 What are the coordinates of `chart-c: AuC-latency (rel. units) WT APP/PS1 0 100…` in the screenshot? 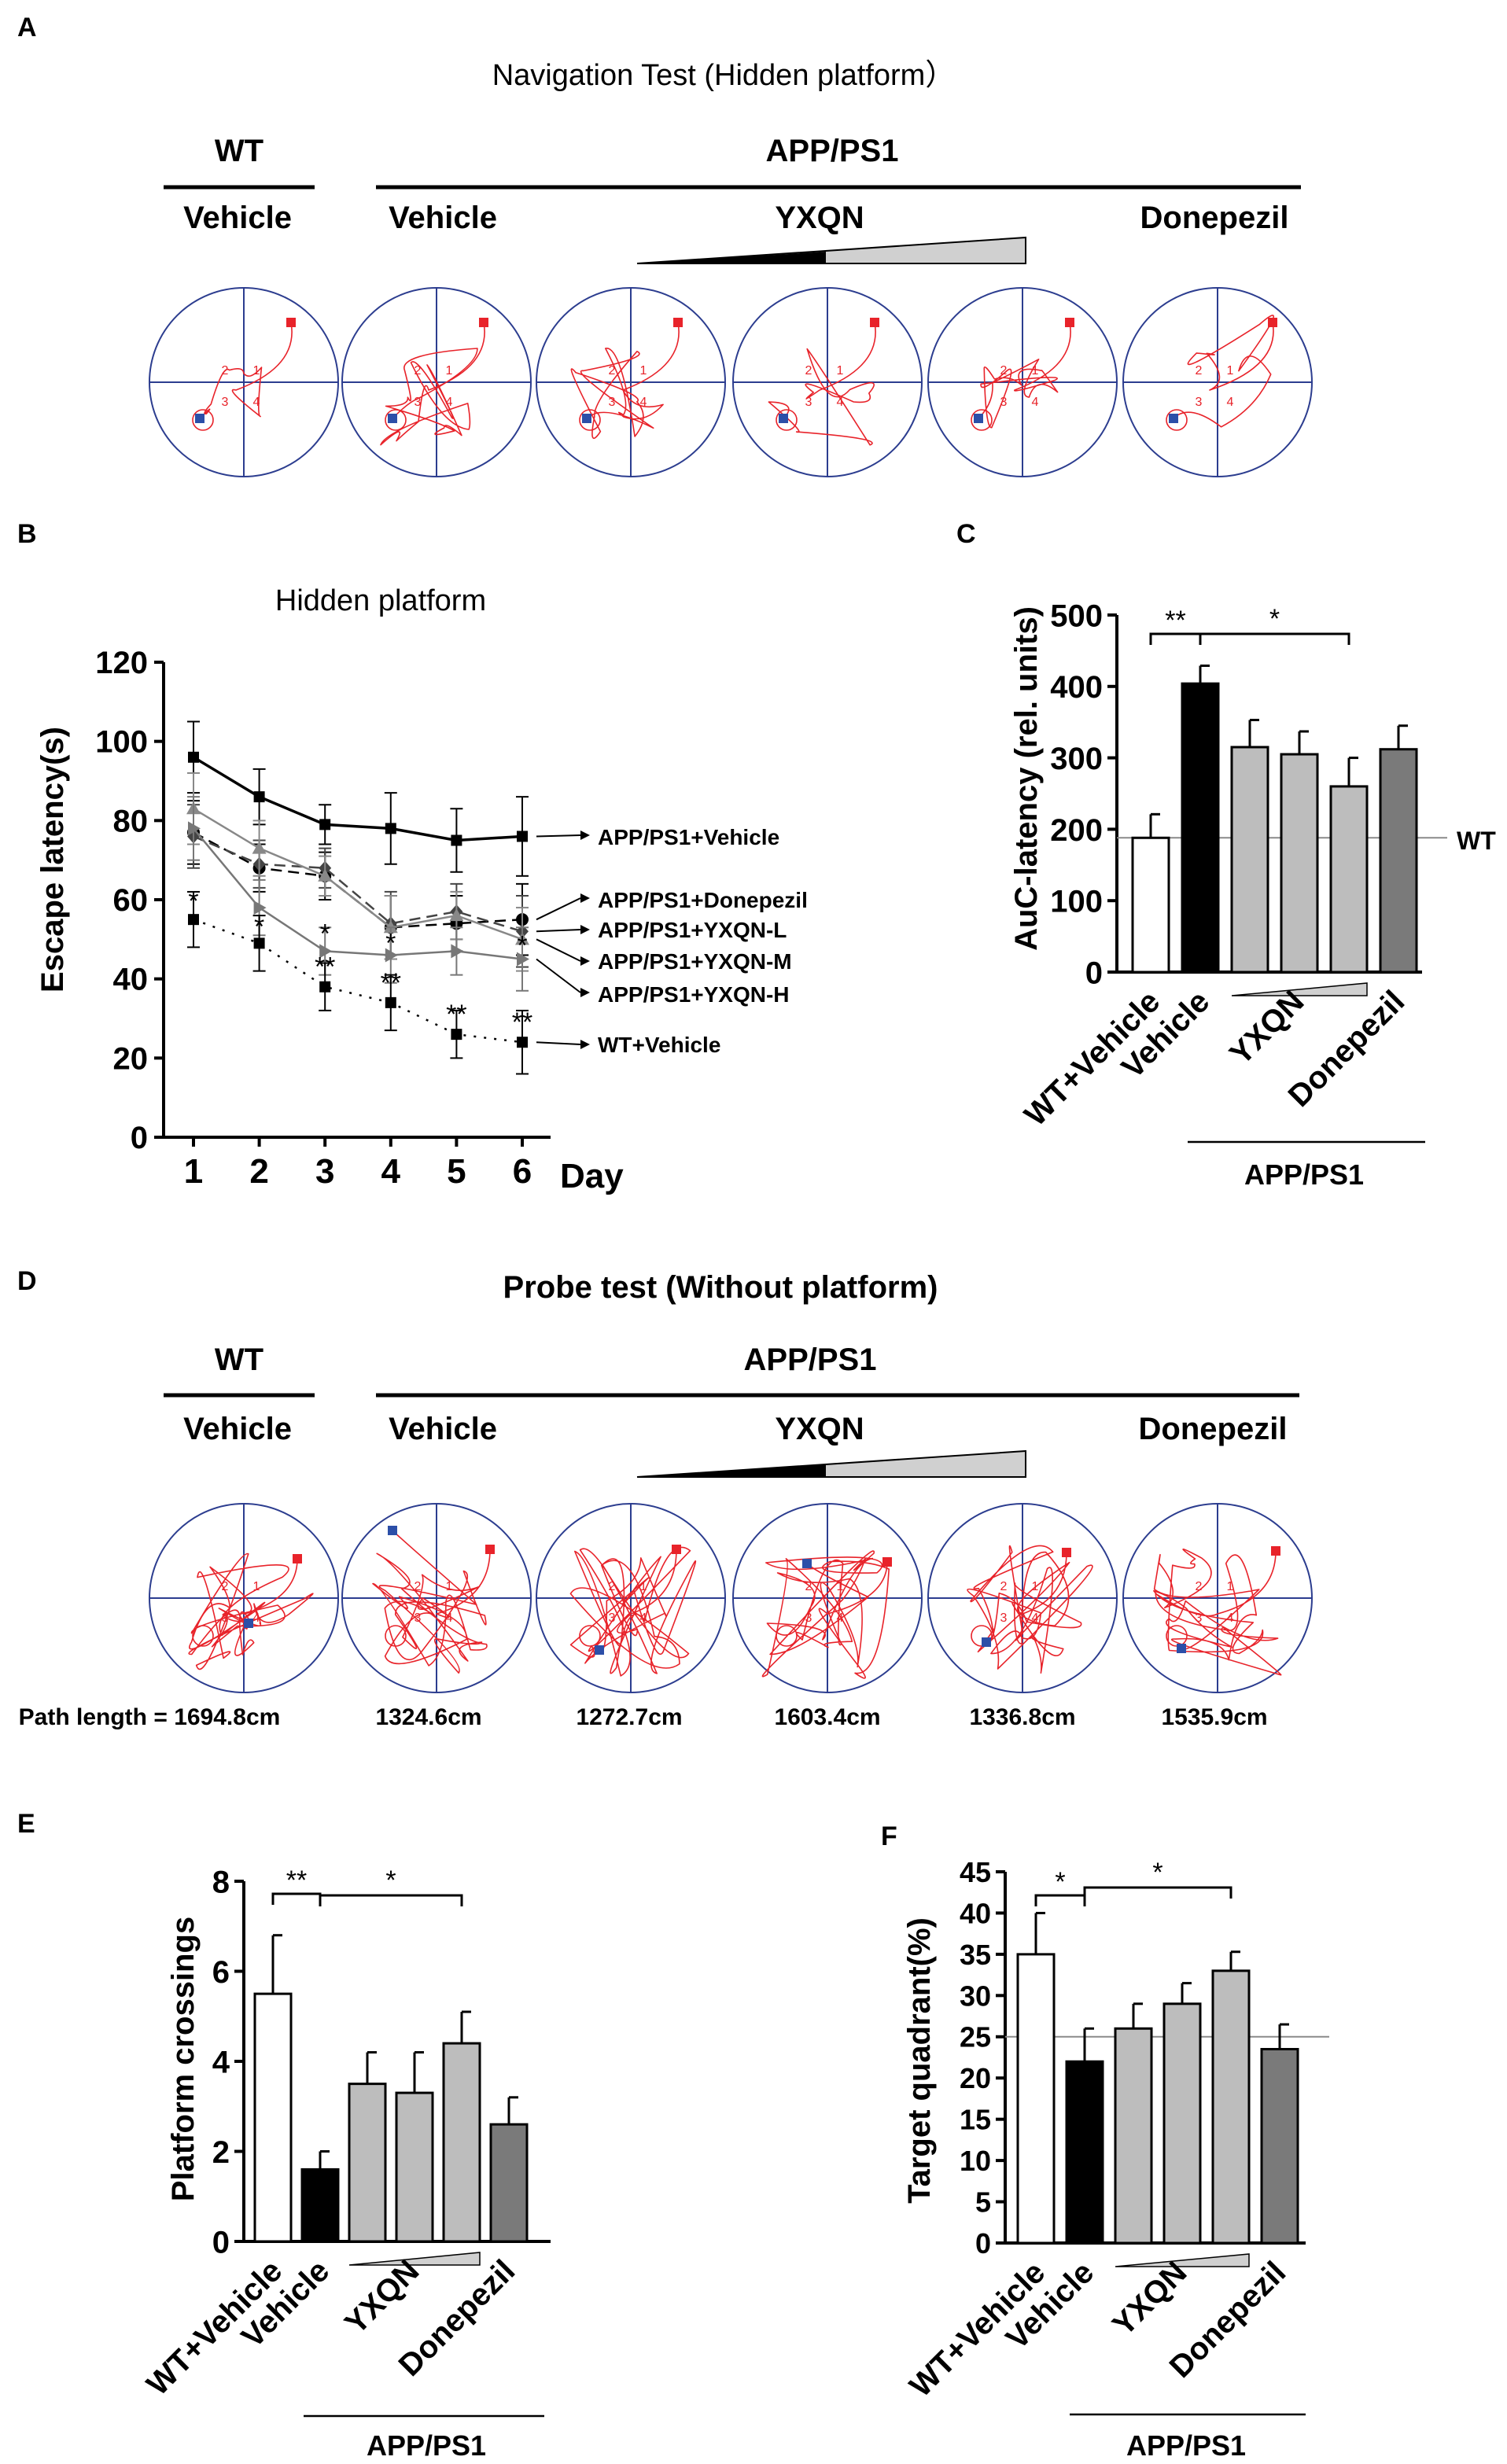 It's located at (1253, 895).